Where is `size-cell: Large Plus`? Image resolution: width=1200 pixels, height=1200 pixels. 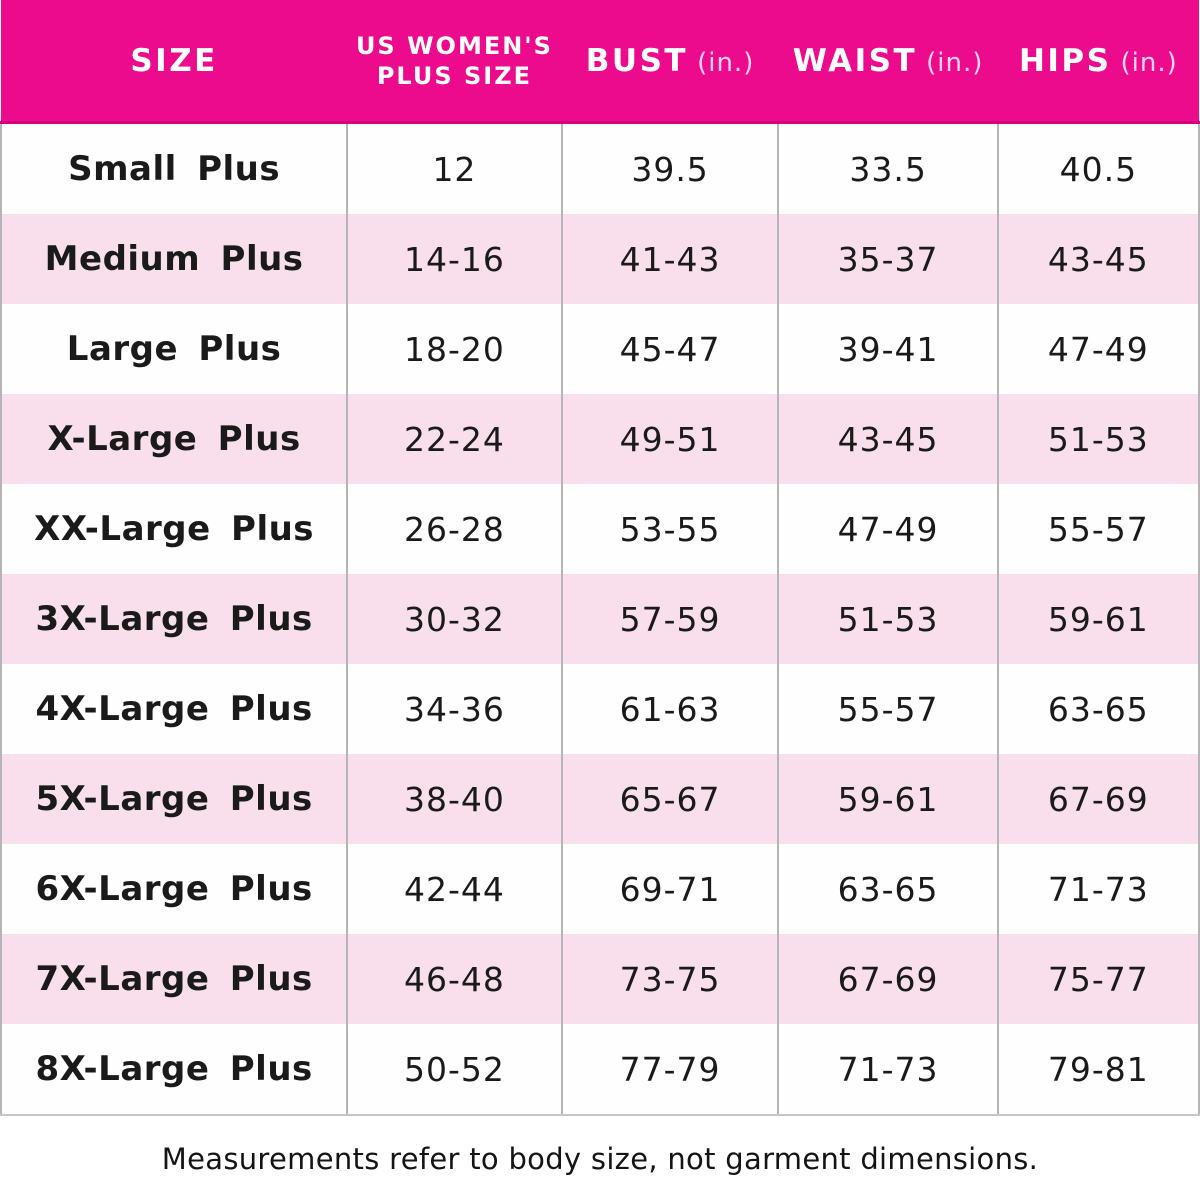
size-cell: Large Plus is located at coordinates (174, 349).